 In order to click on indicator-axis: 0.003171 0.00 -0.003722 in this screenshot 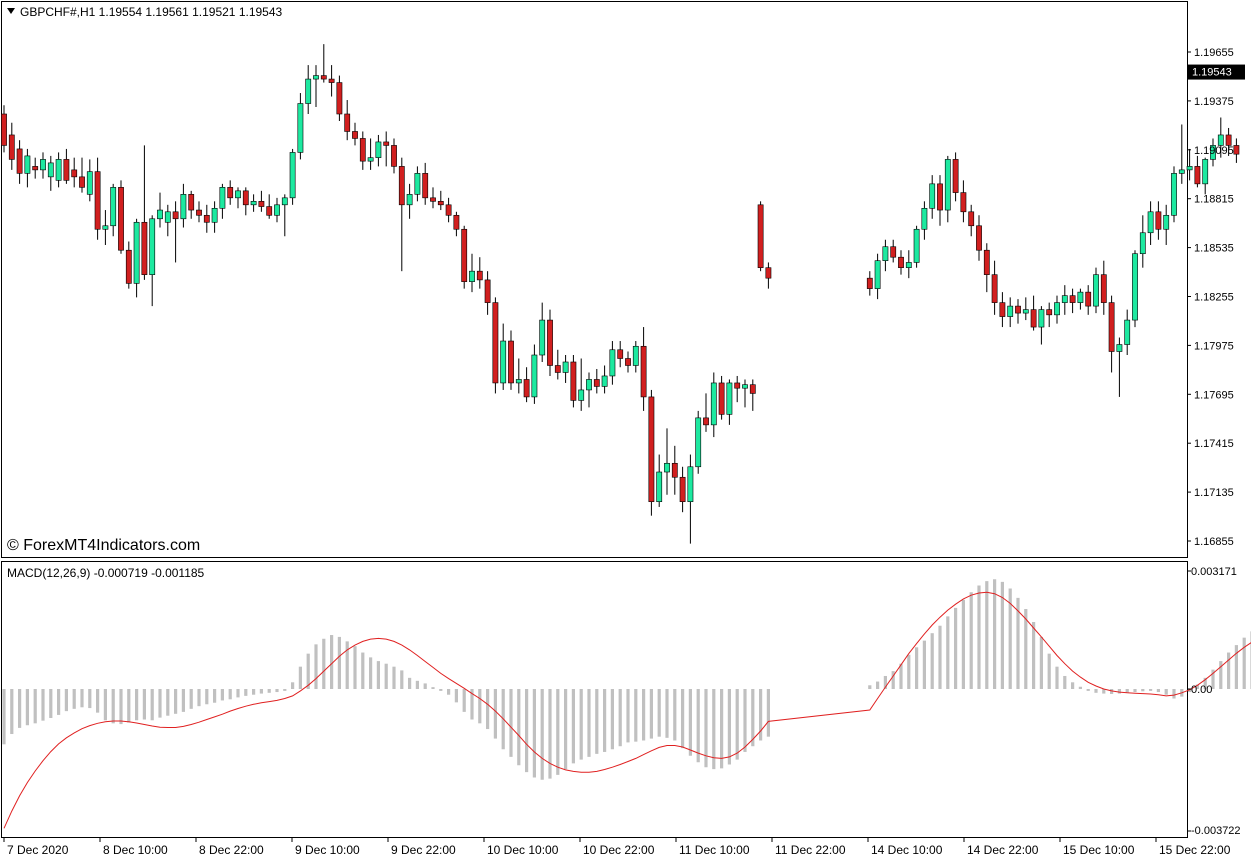, I will do `click(1214, 701)`.